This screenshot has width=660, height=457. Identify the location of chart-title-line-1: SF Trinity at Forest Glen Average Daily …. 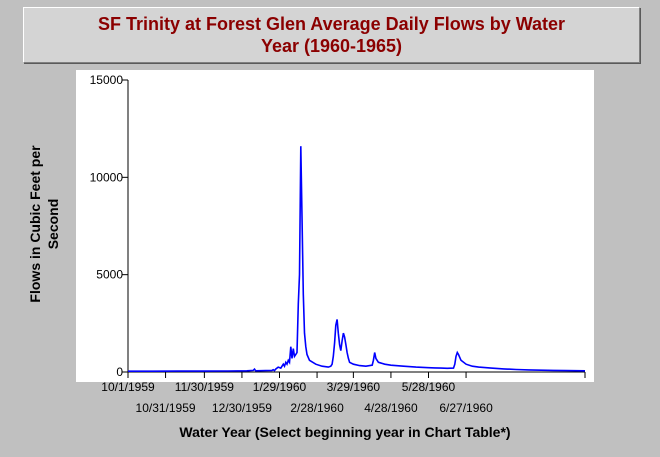
(331, 24).